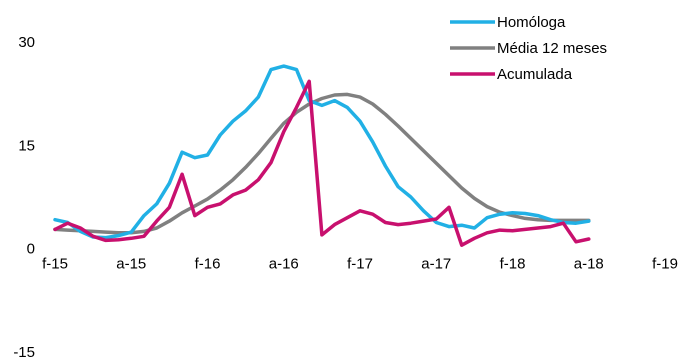 The height and width of the screenshot is (357, 685). I want to click on x-tick-label: a-17, so click(436, 264).